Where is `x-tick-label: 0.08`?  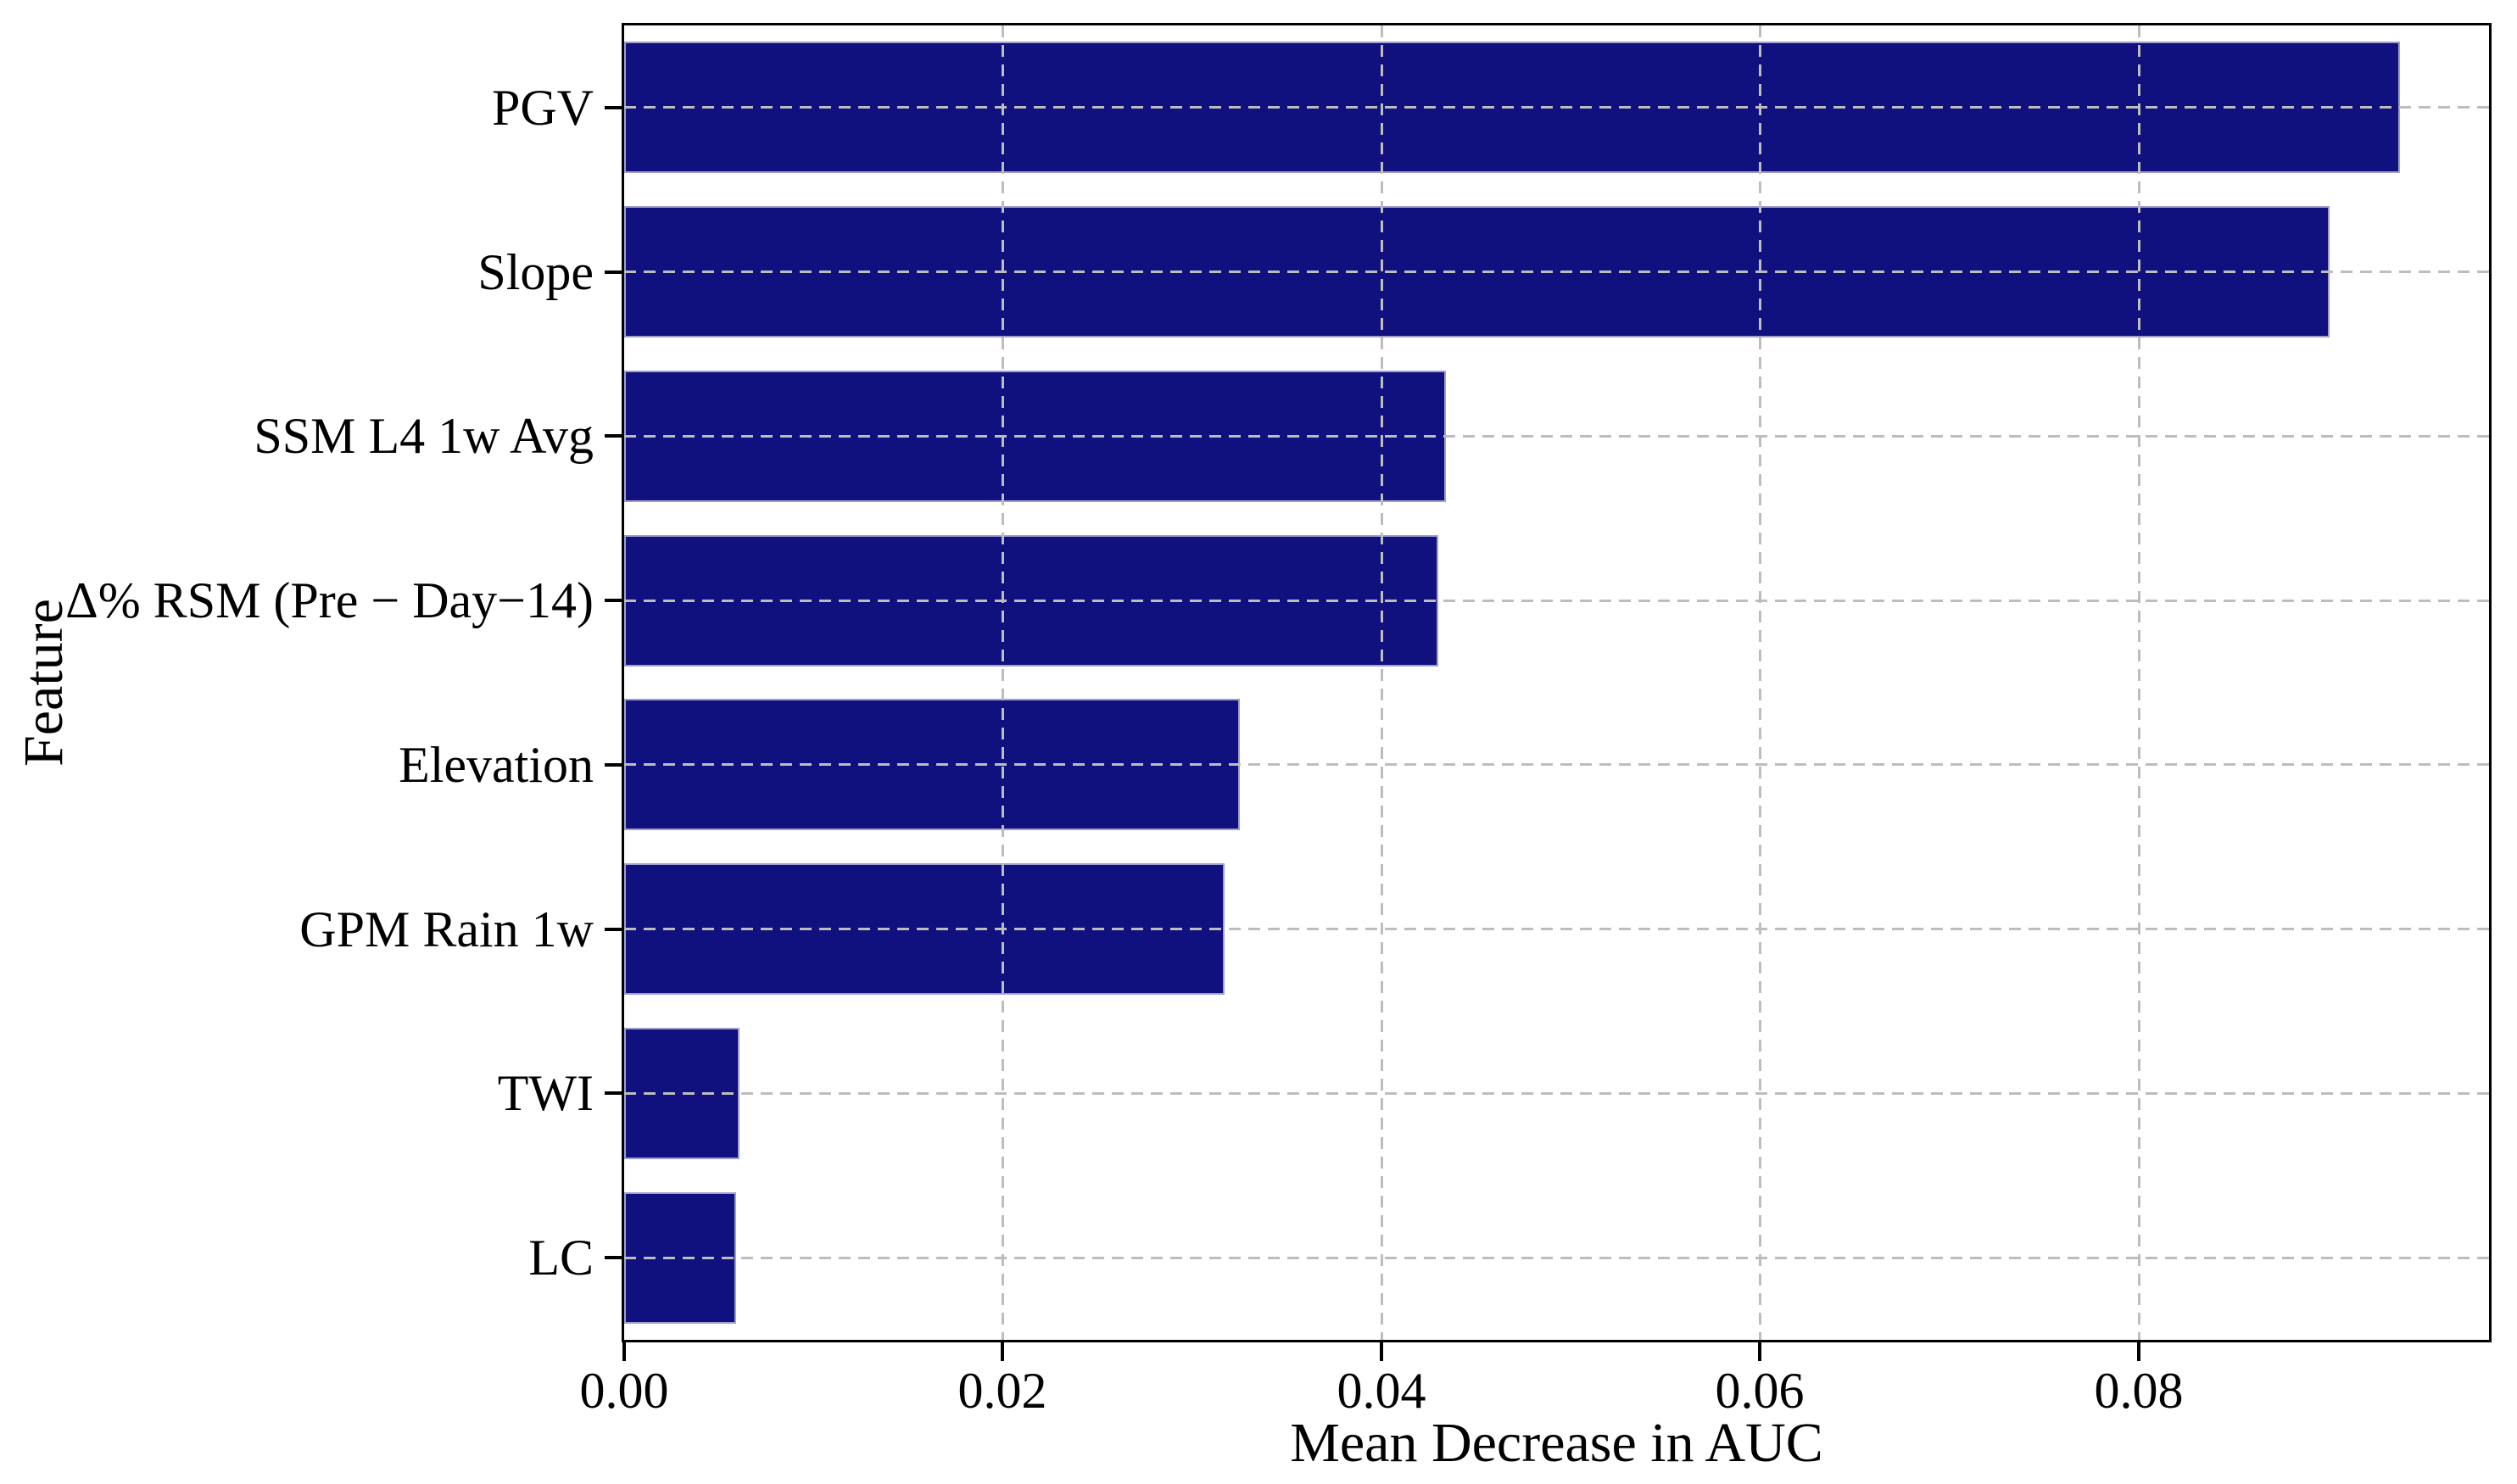
x-tick-label: 0.08 is located at coordinates (2139, 1391).